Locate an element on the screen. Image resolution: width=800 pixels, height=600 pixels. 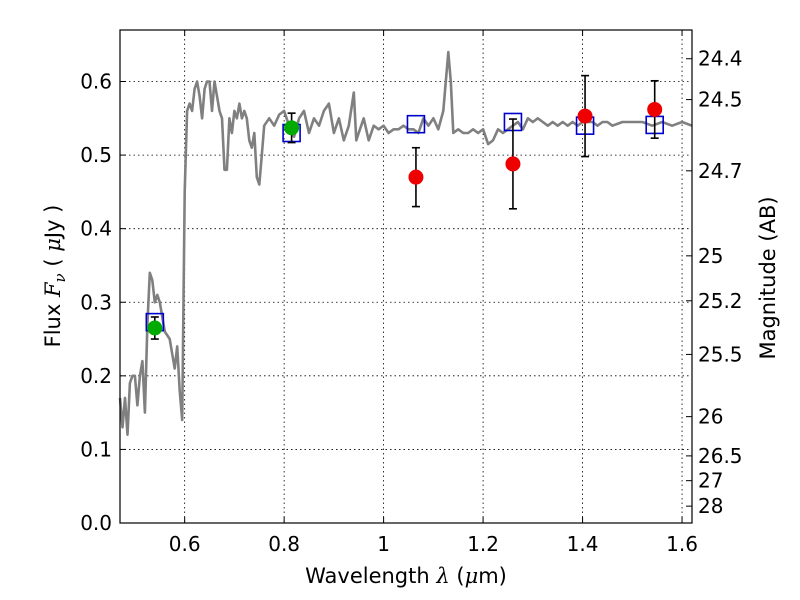
y-tick-label: 0.5 is located at coordinates (96, 155).